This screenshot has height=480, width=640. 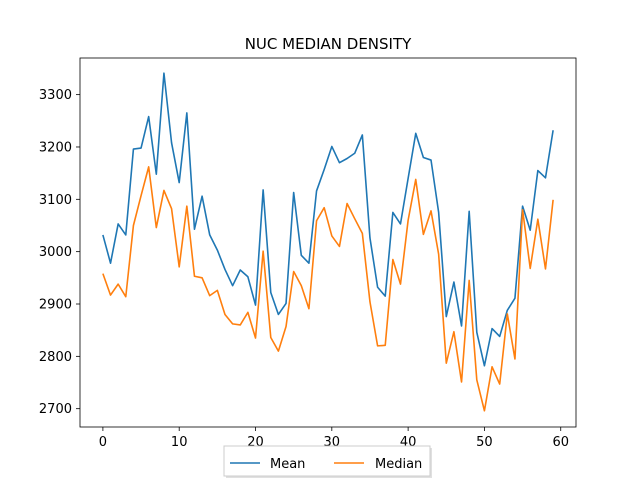 I want to click on y-tick-label: 3100, so click(x=55, y=200).